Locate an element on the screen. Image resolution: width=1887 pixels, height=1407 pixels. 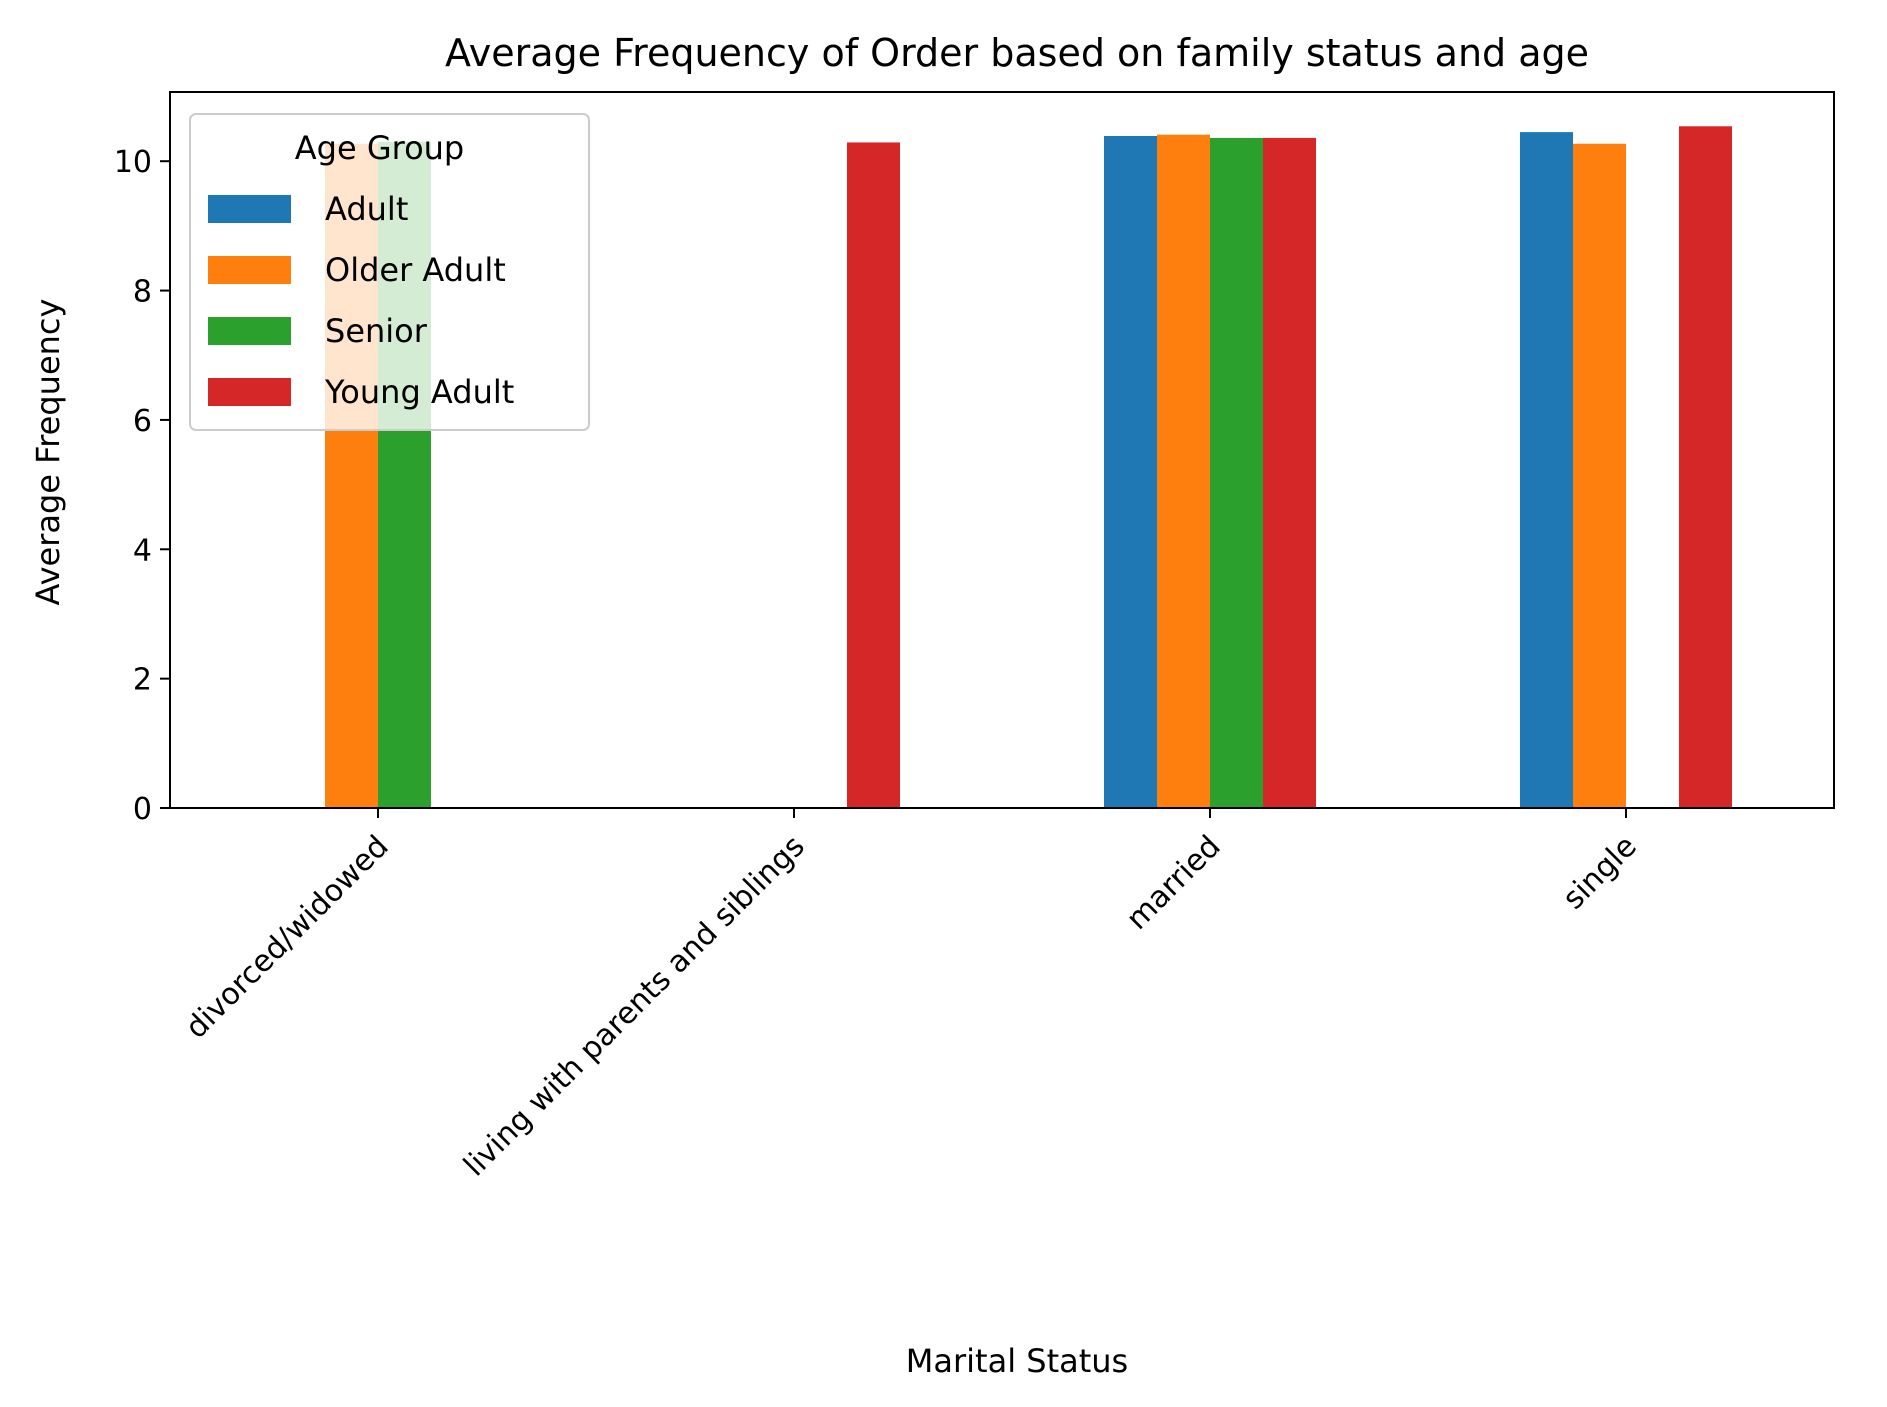
legend-box is located at coordinates (389, 272).